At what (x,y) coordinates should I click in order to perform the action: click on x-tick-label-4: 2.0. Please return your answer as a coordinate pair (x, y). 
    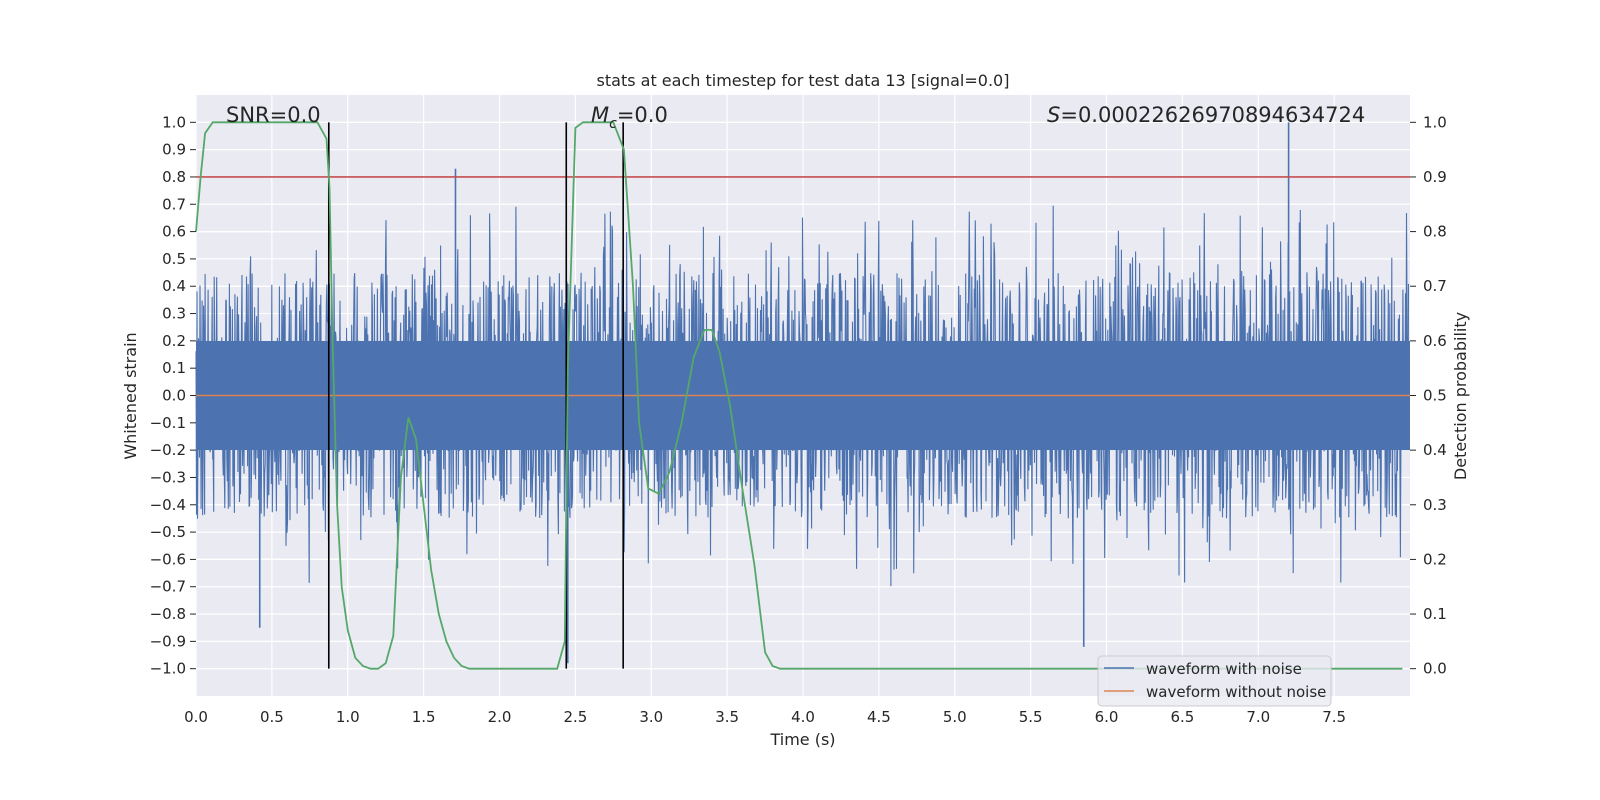
    Looking at the image, I should click on (500, 717).